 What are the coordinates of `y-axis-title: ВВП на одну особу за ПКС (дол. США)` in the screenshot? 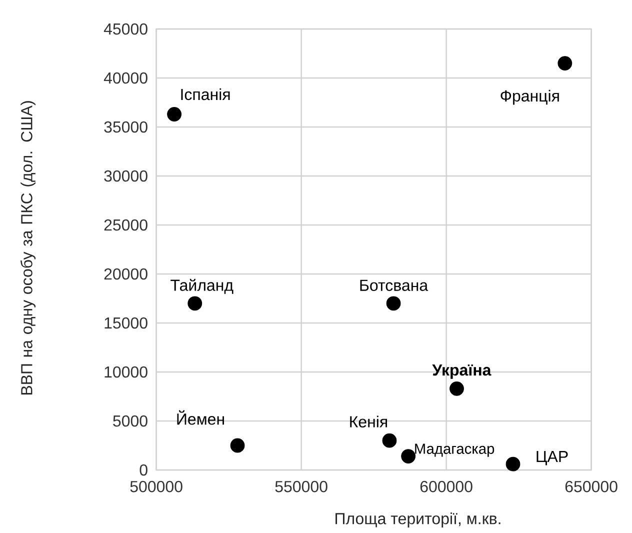 It's located at (28, 248).